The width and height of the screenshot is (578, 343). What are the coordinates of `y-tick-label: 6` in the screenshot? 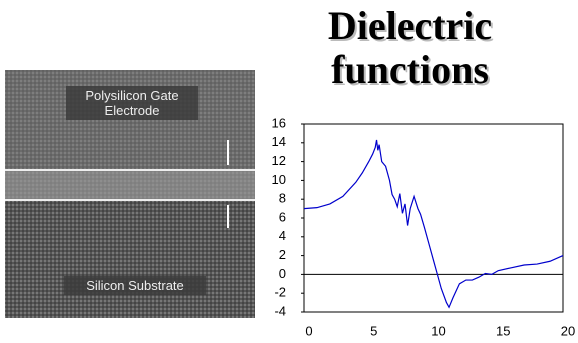 It's located at (282, 216).